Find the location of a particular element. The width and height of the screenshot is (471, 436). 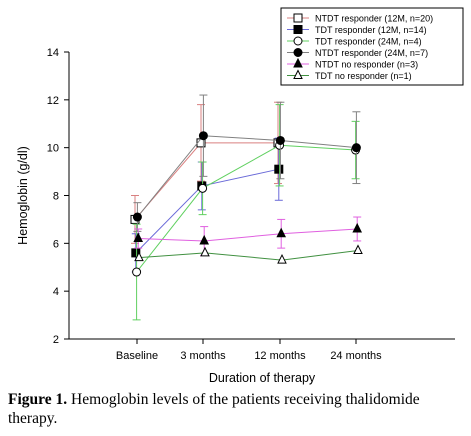

y-tick-label: 8 is located at coordinates (56, 197).